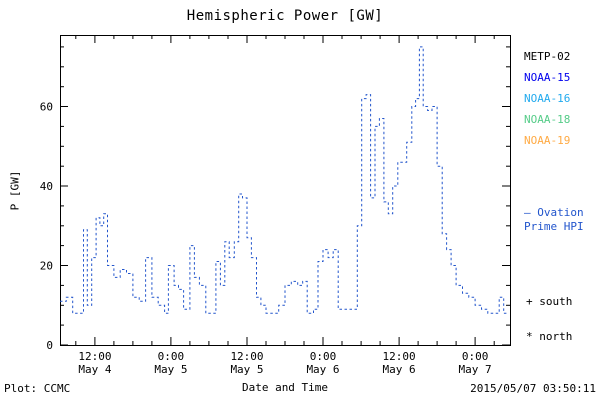  I want to click on marker-label-north: north, so click(556, 336).